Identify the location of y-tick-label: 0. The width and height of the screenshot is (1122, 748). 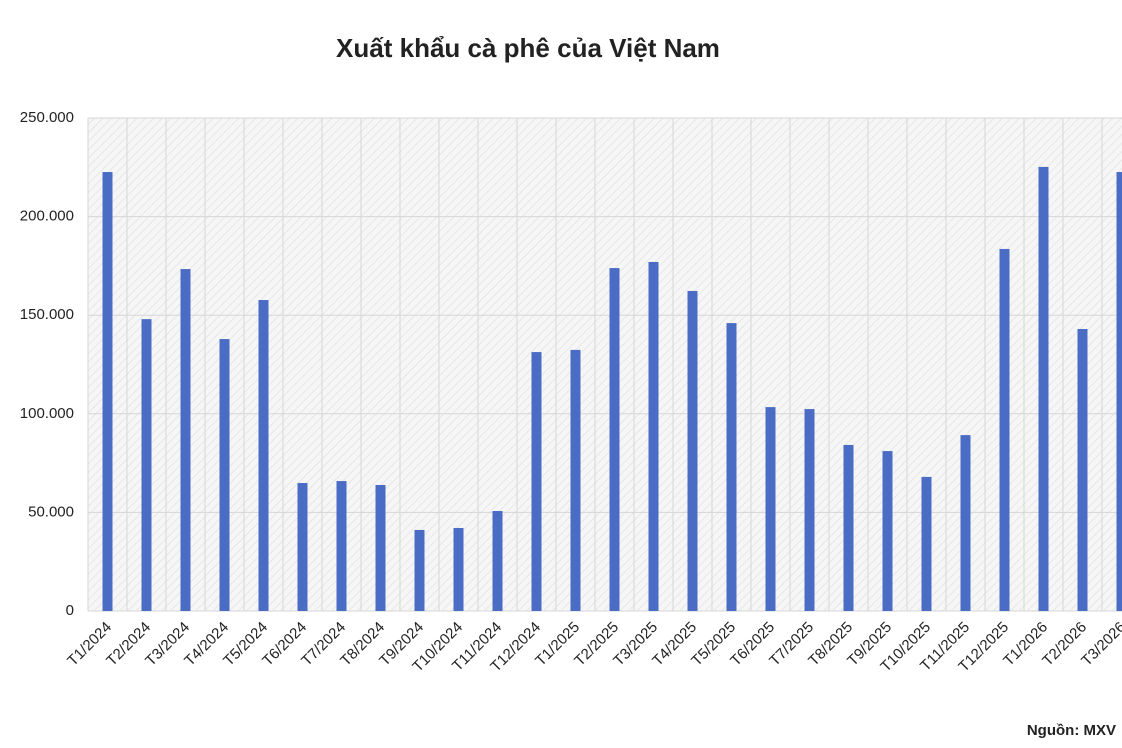
(70, 610).